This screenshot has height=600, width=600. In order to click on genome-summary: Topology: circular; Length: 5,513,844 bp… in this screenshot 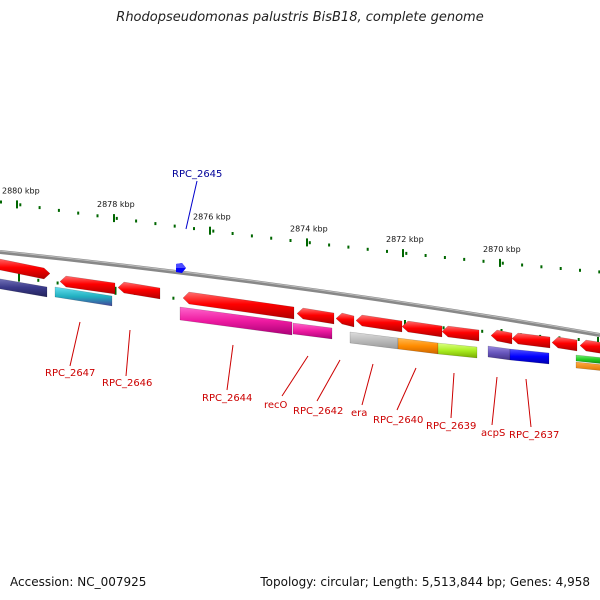, I will do `click(425, 582)`.